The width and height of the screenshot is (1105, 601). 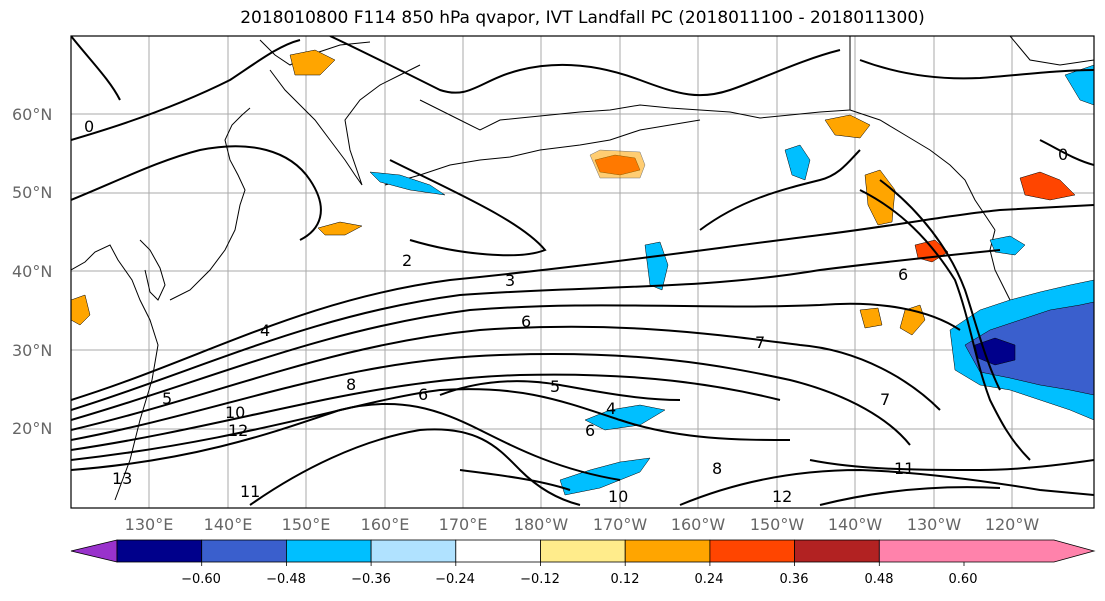 I want to click on moisture-anomaly-negative-core, so click(x=1029, y=348).